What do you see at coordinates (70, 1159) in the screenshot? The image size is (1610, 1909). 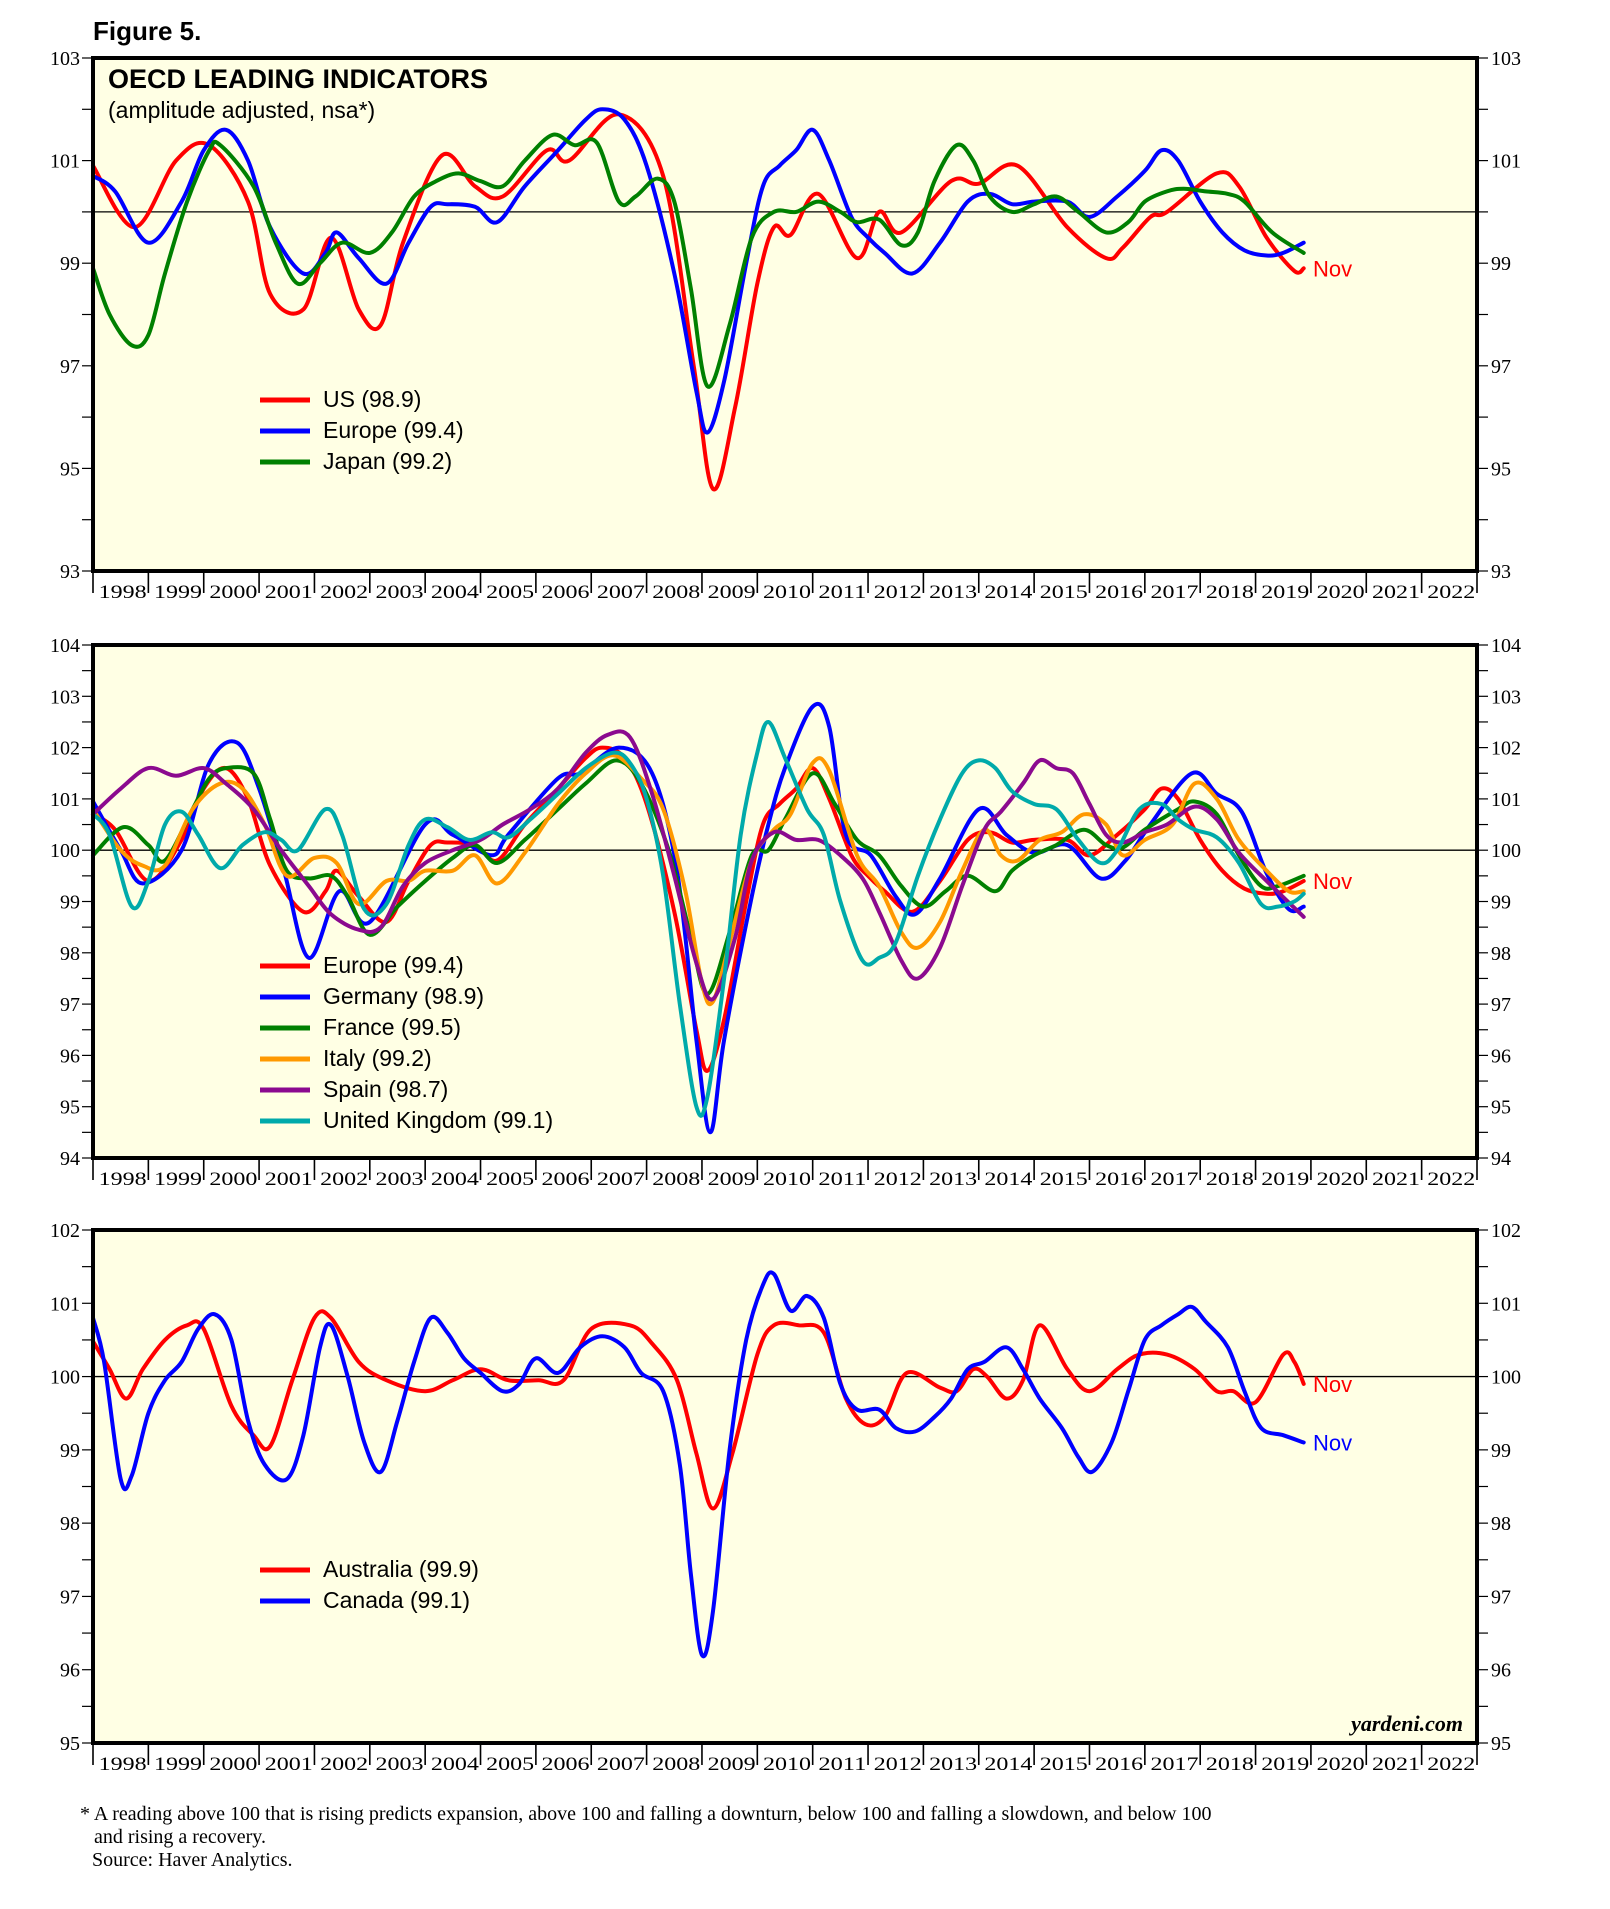 I see `y-tick-label-left: 94` at bounding box center [70, 1159].